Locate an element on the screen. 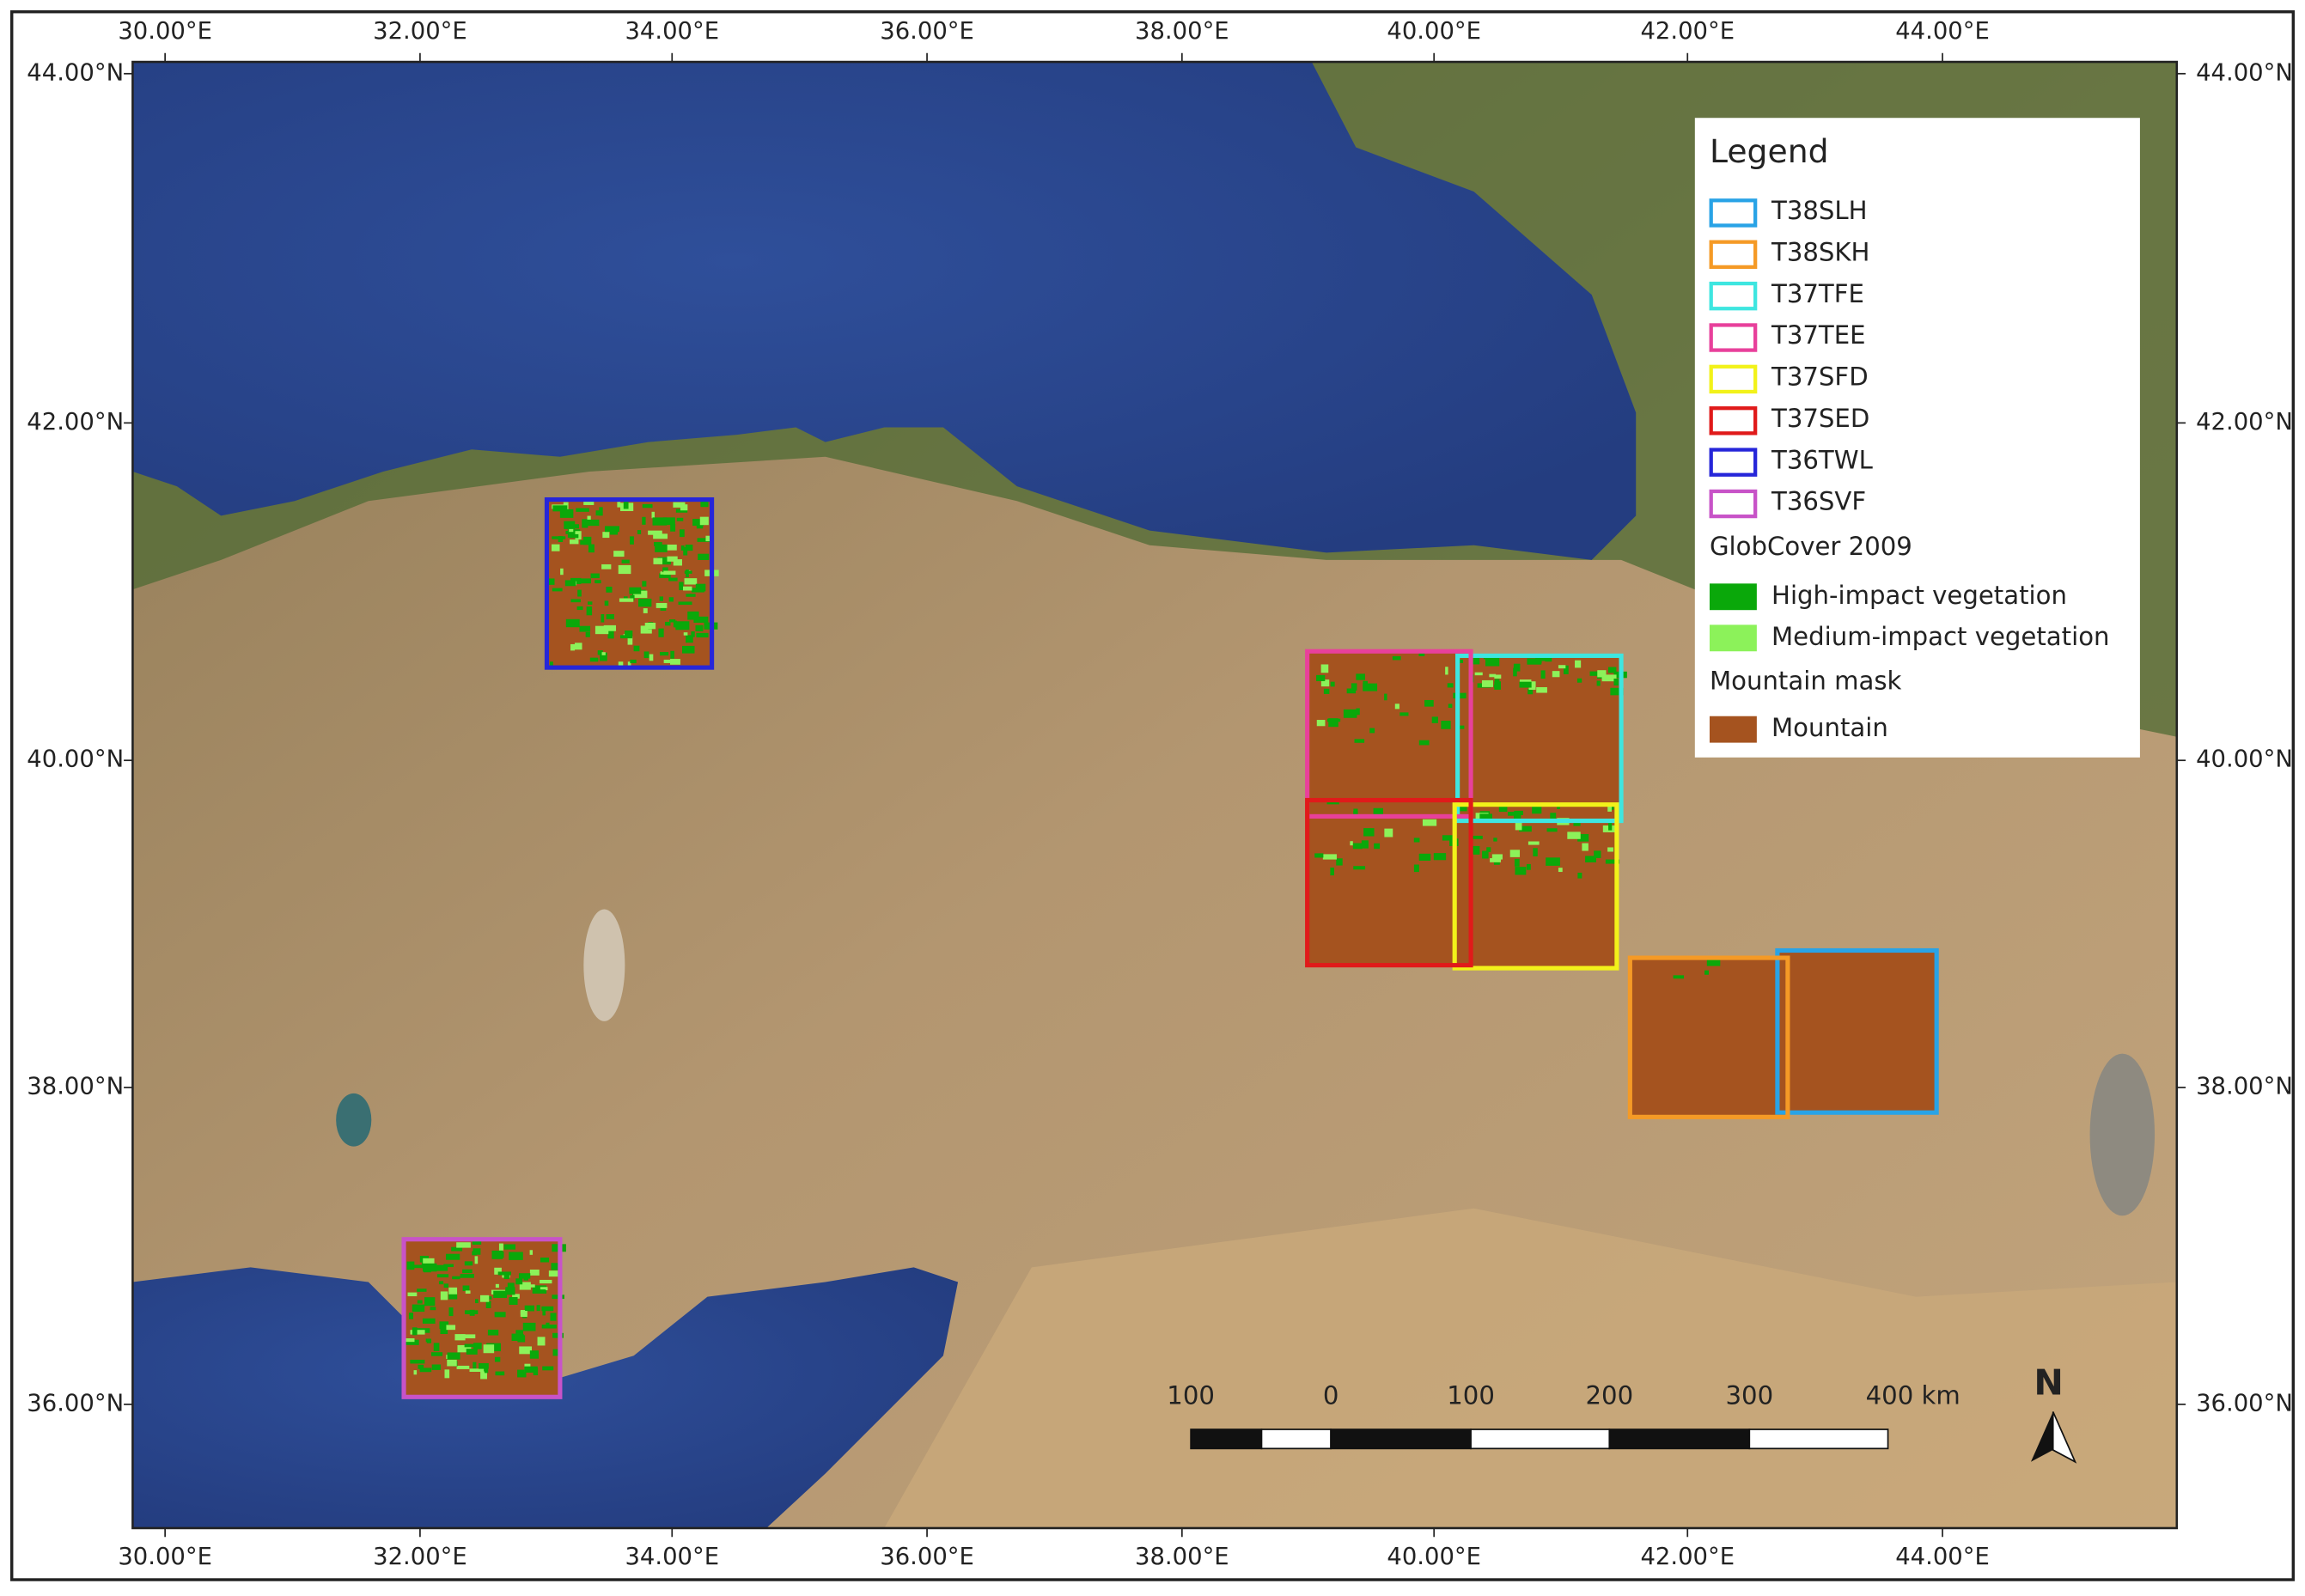  lon-label-bottom: 30.00°E is located at coordinates (165, 1557).